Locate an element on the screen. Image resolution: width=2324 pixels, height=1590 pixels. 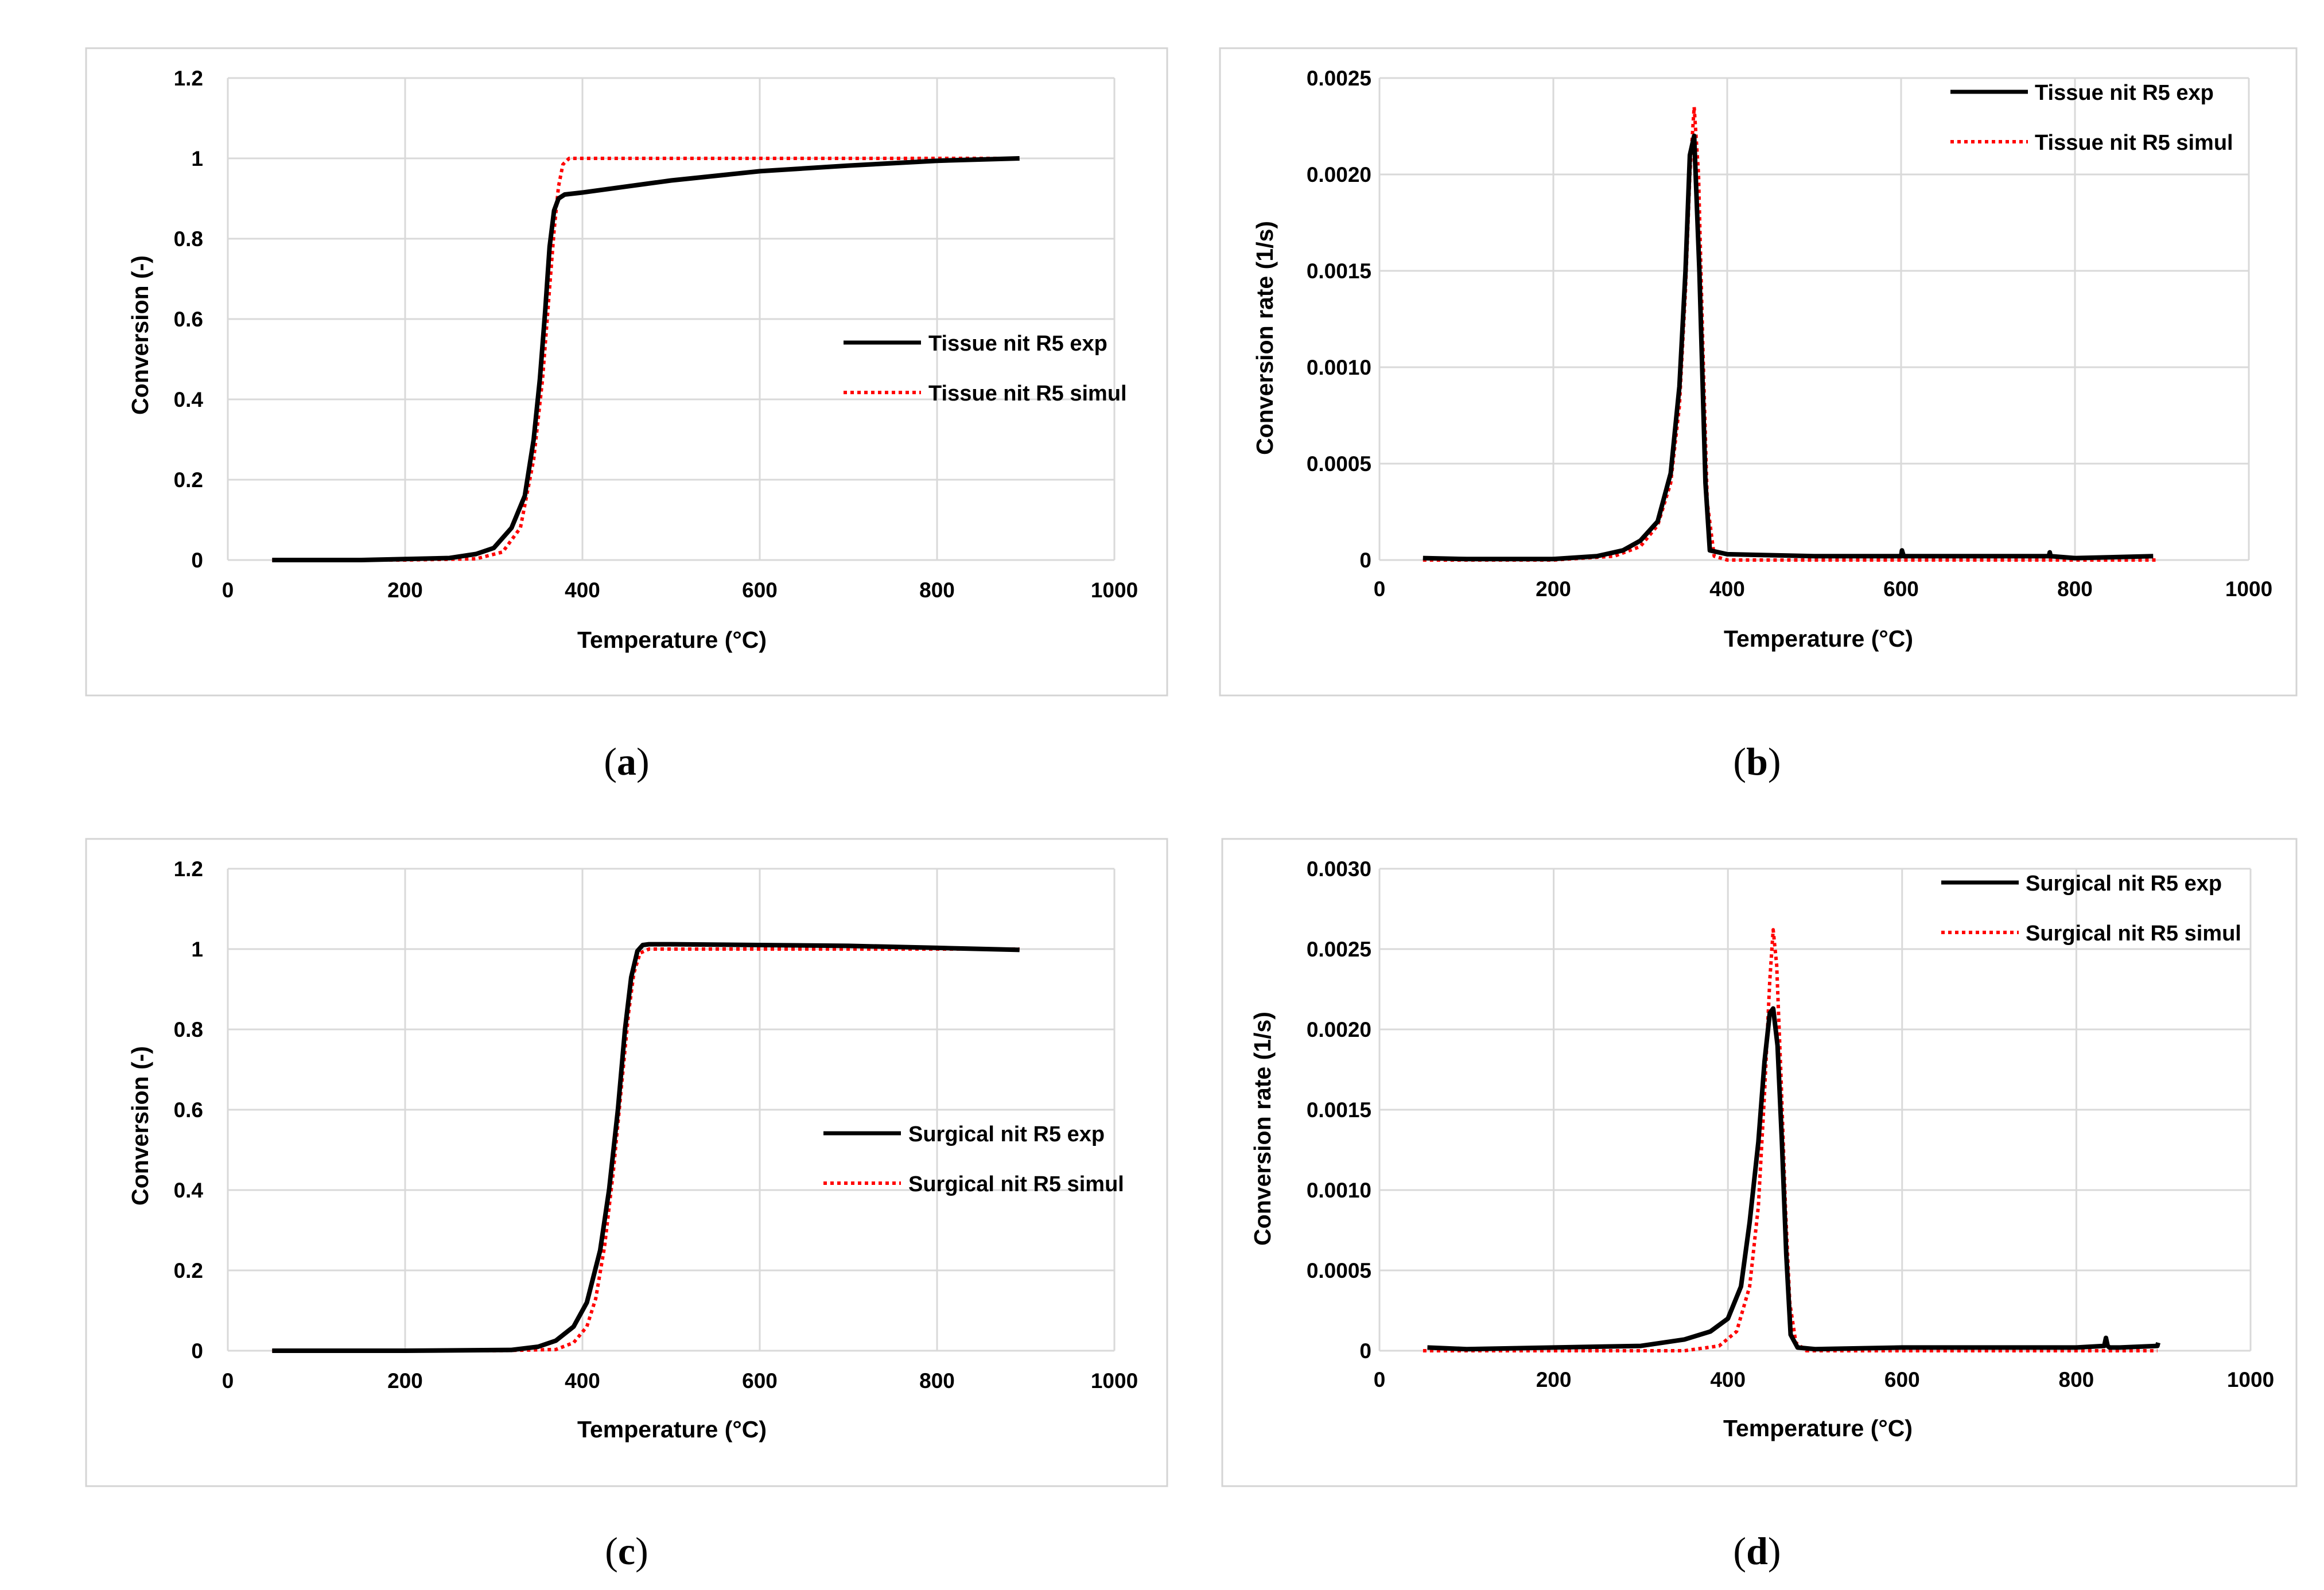
caption-b: (b) is located at coordinates (1757, 761).